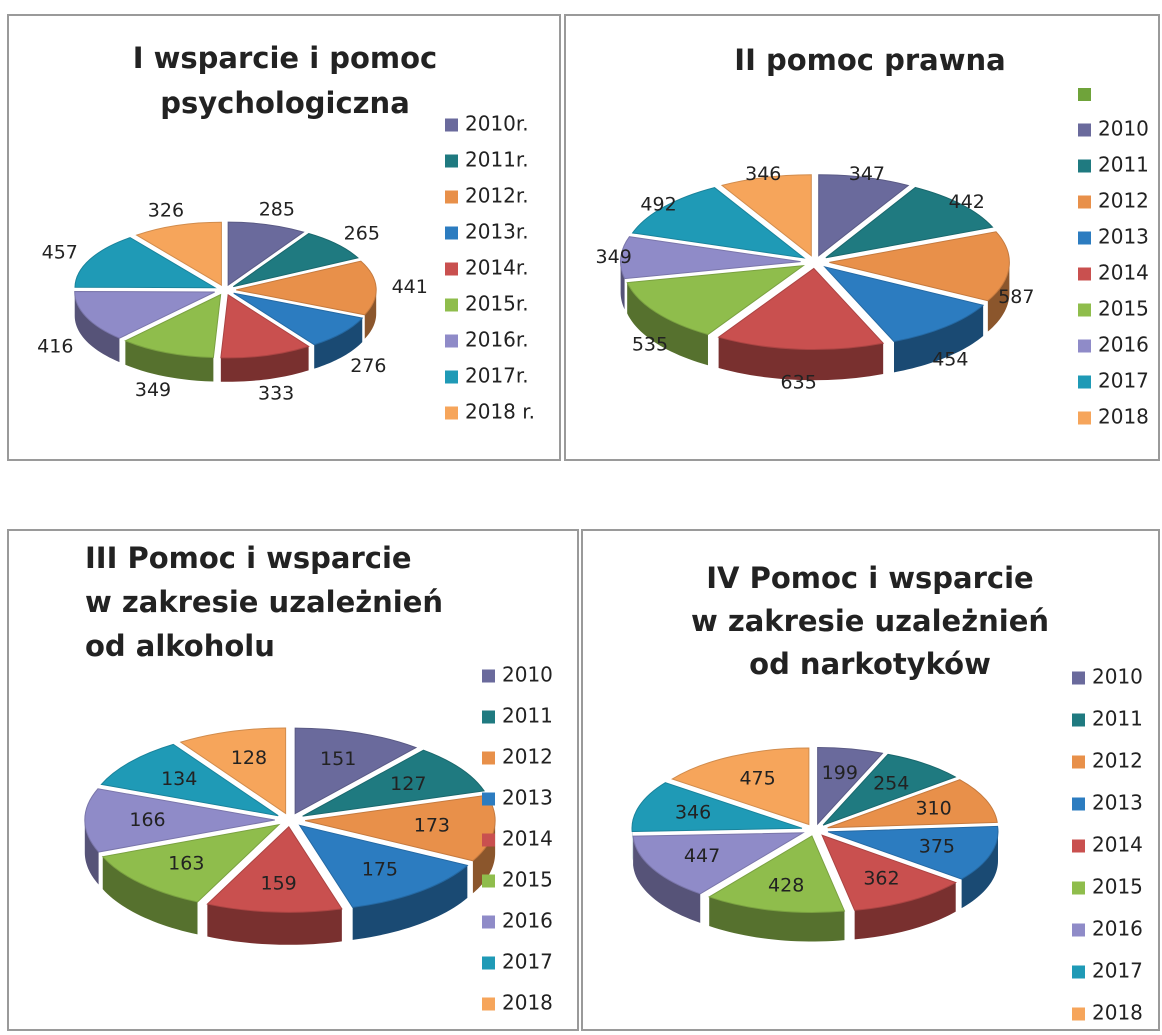  I want to click on data-label: 457, so click(60, 252).